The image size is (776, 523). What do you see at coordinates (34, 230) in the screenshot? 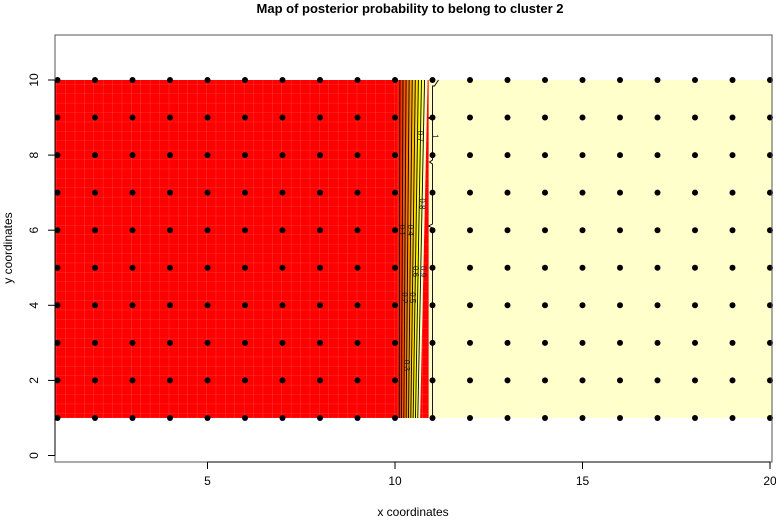
I see `y-tick-label: 6` at bounding box center [34, 230].